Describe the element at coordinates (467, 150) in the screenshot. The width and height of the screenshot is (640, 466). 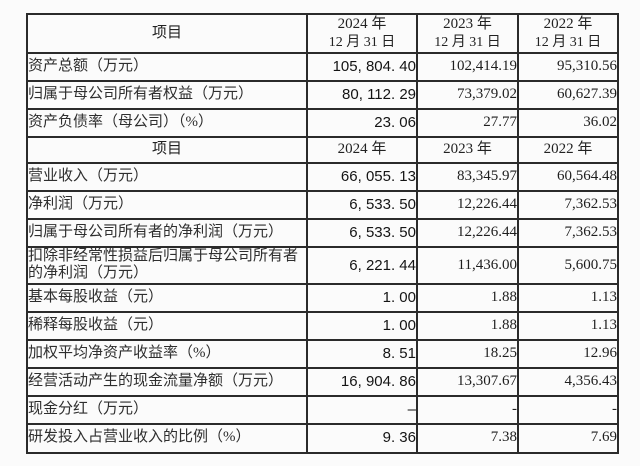
I see `header-2023: 2023 年` at that location.